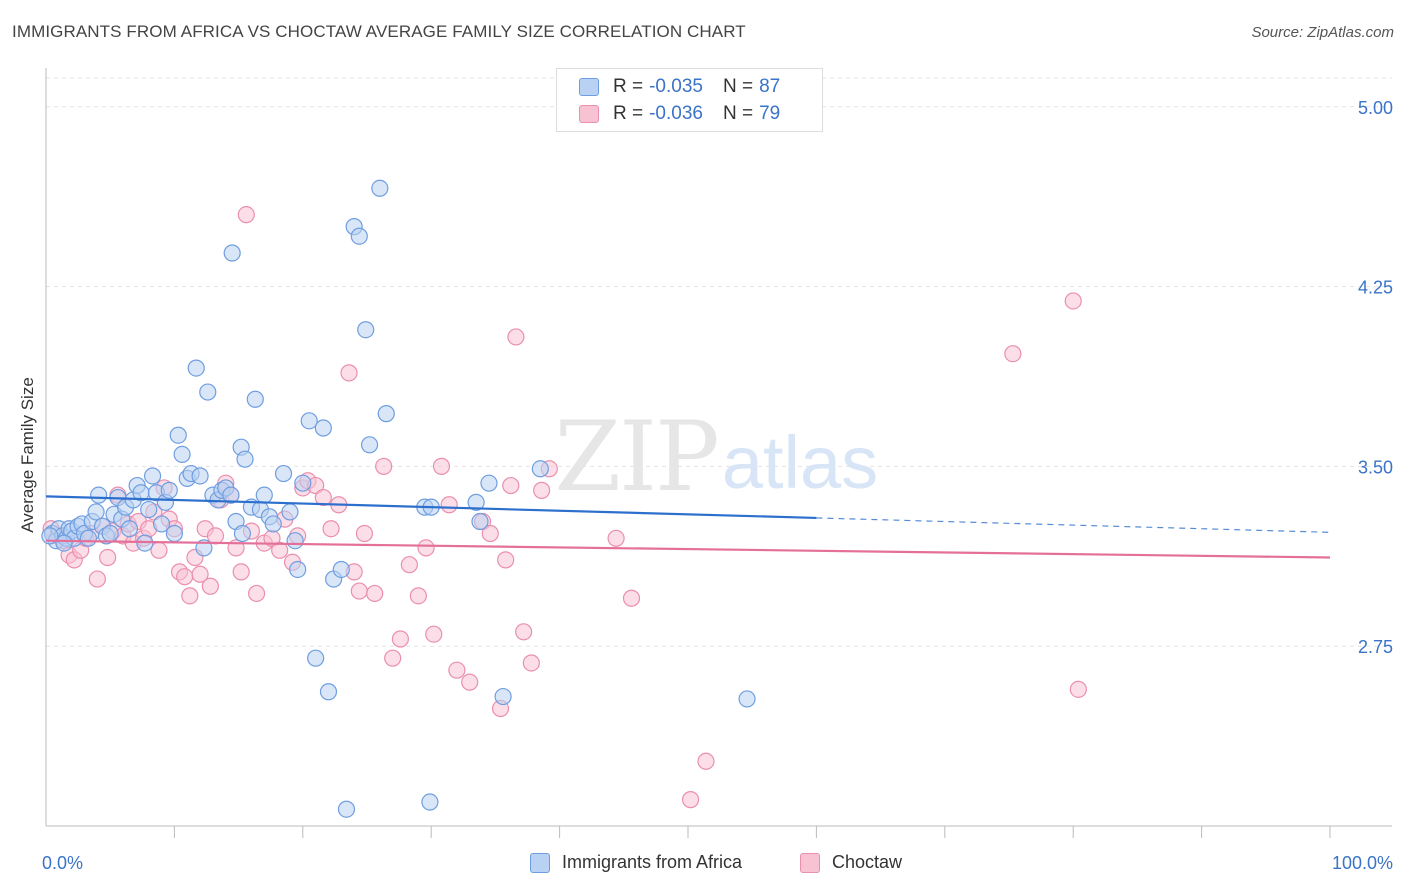 This screenshot has height=892, width=1406. What do you see at coordinates (1375, 288) in the screenshot?
I see `y-tick-label: 4.25` at bounding box center [1375, 288].